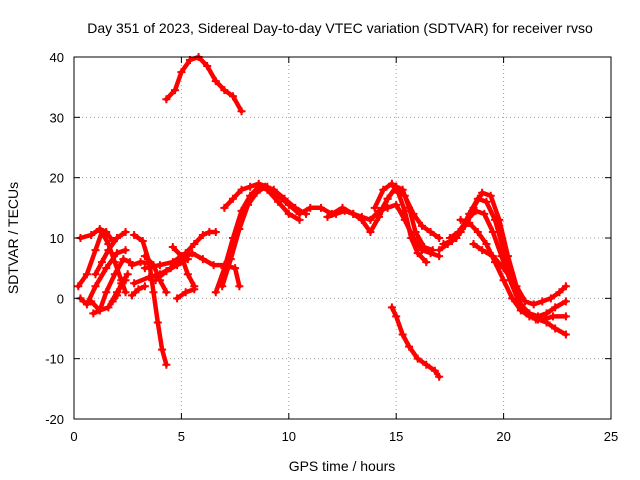  Describe the element at coordinates (181, 436) in the screenshot. I see `x-tick-label: 5` at that location.